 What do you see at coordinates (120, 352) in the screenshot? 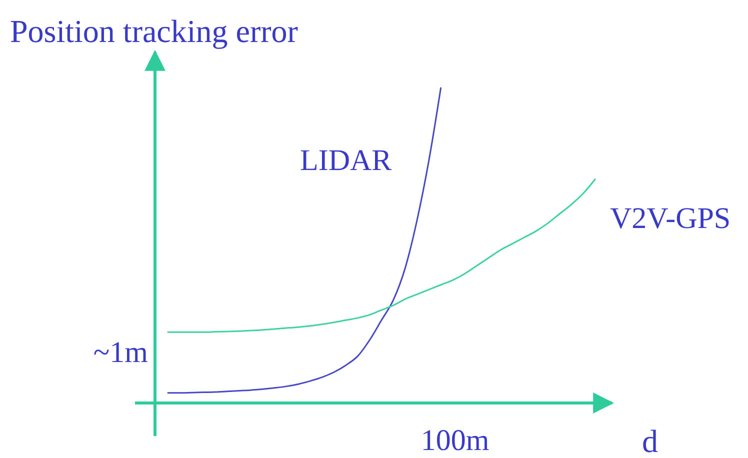
I see `text: ~1m` at bounding box center [120, 352].